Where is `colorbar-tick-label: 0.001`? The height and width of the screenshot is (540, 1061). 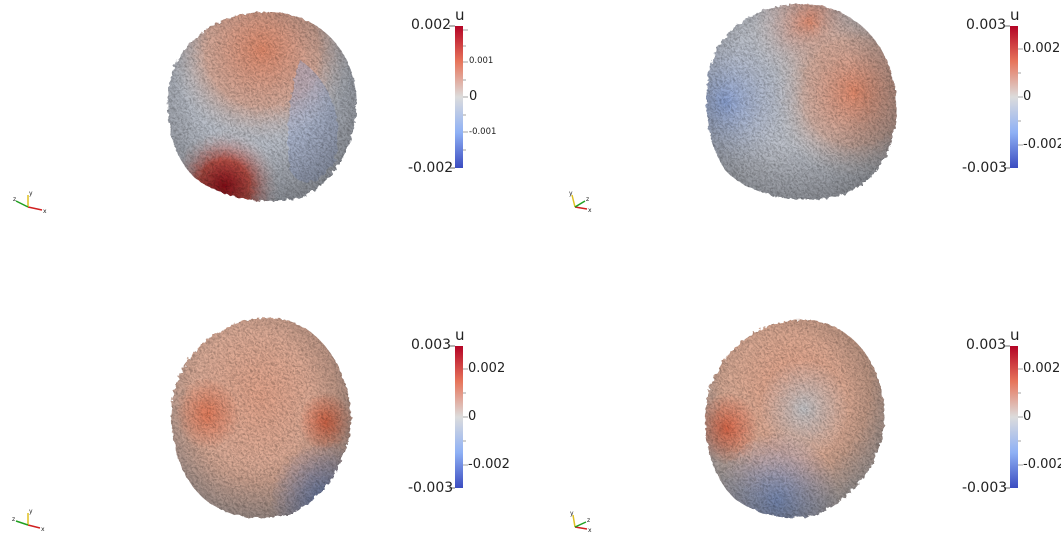
colorbar-tick-label: 0.001 is located at coordinates (481, 61).